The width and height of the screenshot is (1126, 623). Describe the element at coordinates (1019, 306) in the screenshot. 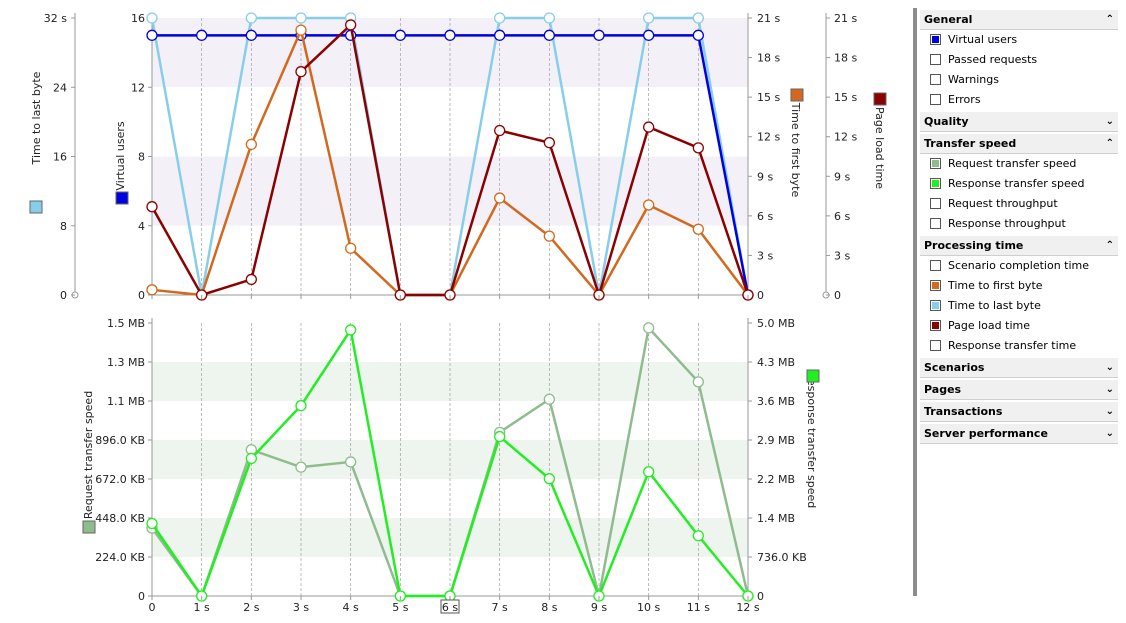

I see `metric-item-time-to-last-byte: Time to last byte` at that location.